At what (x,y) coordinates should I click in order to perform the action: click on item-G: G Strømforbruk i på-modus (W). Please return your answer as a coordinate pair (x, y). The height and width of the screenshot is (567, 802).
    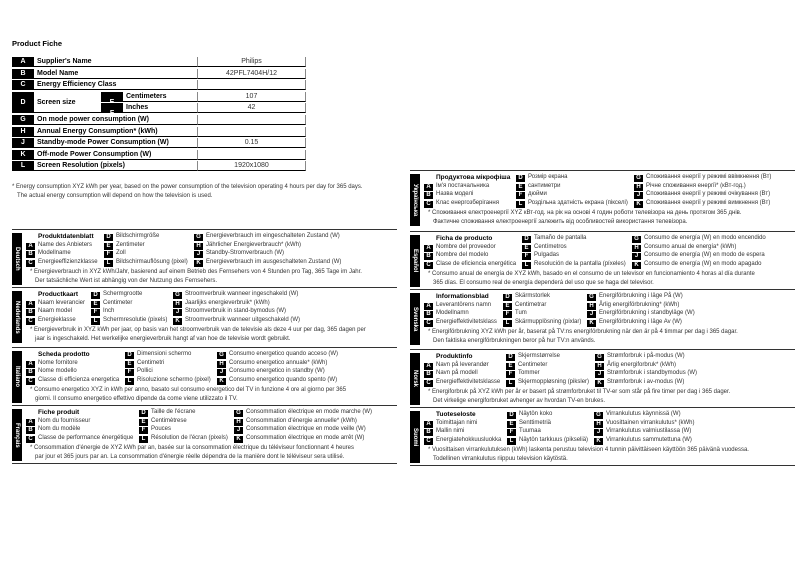
    Looking at the image, I should click on (640, 356).